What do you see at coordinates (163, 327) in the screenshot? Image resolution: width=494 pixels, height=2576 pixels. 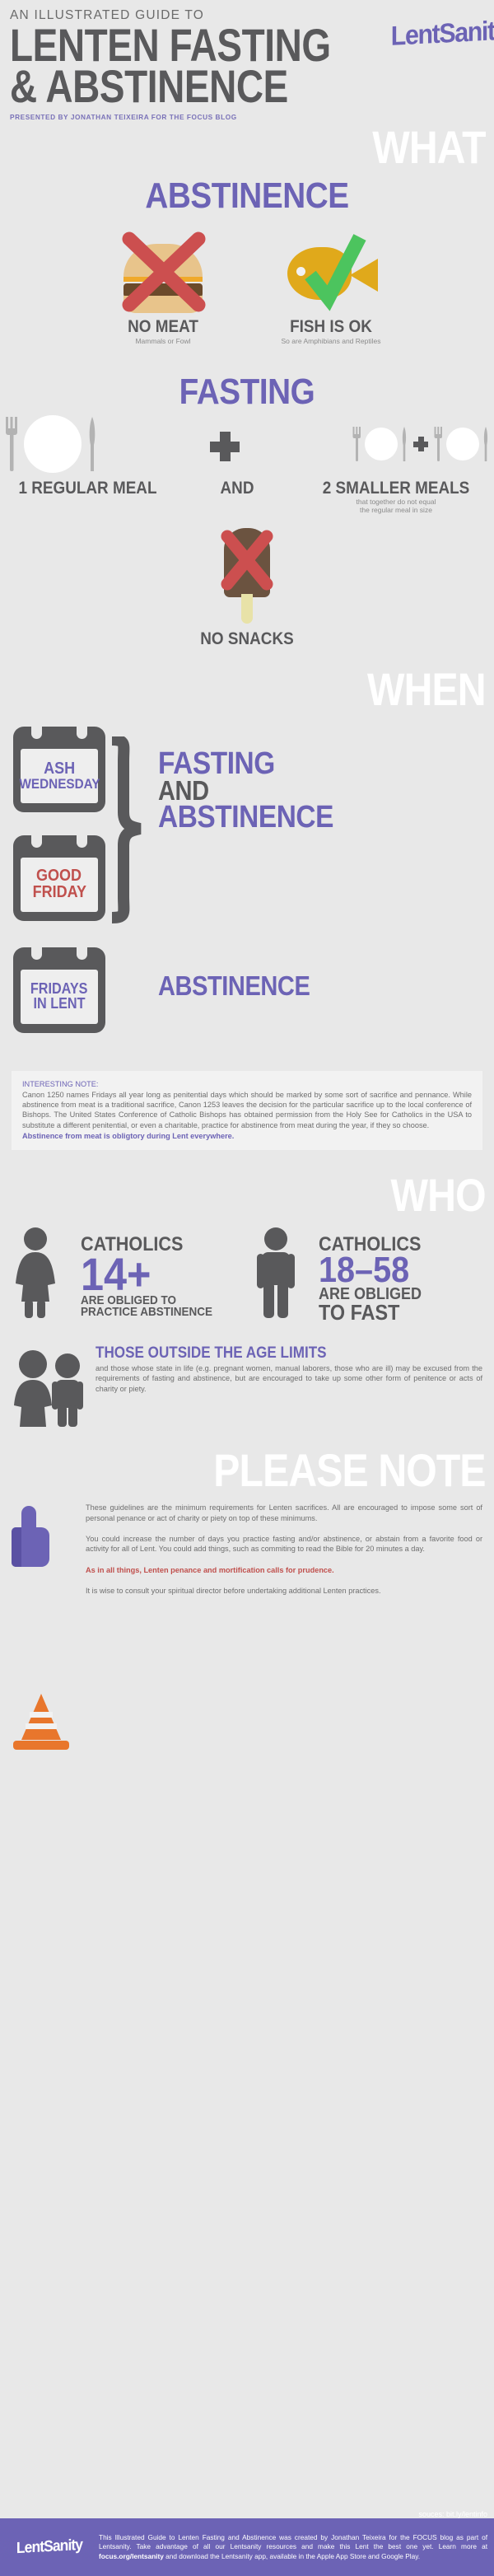 I see `no-meat-label: NO MEAT` at bounding box center [163, 327].